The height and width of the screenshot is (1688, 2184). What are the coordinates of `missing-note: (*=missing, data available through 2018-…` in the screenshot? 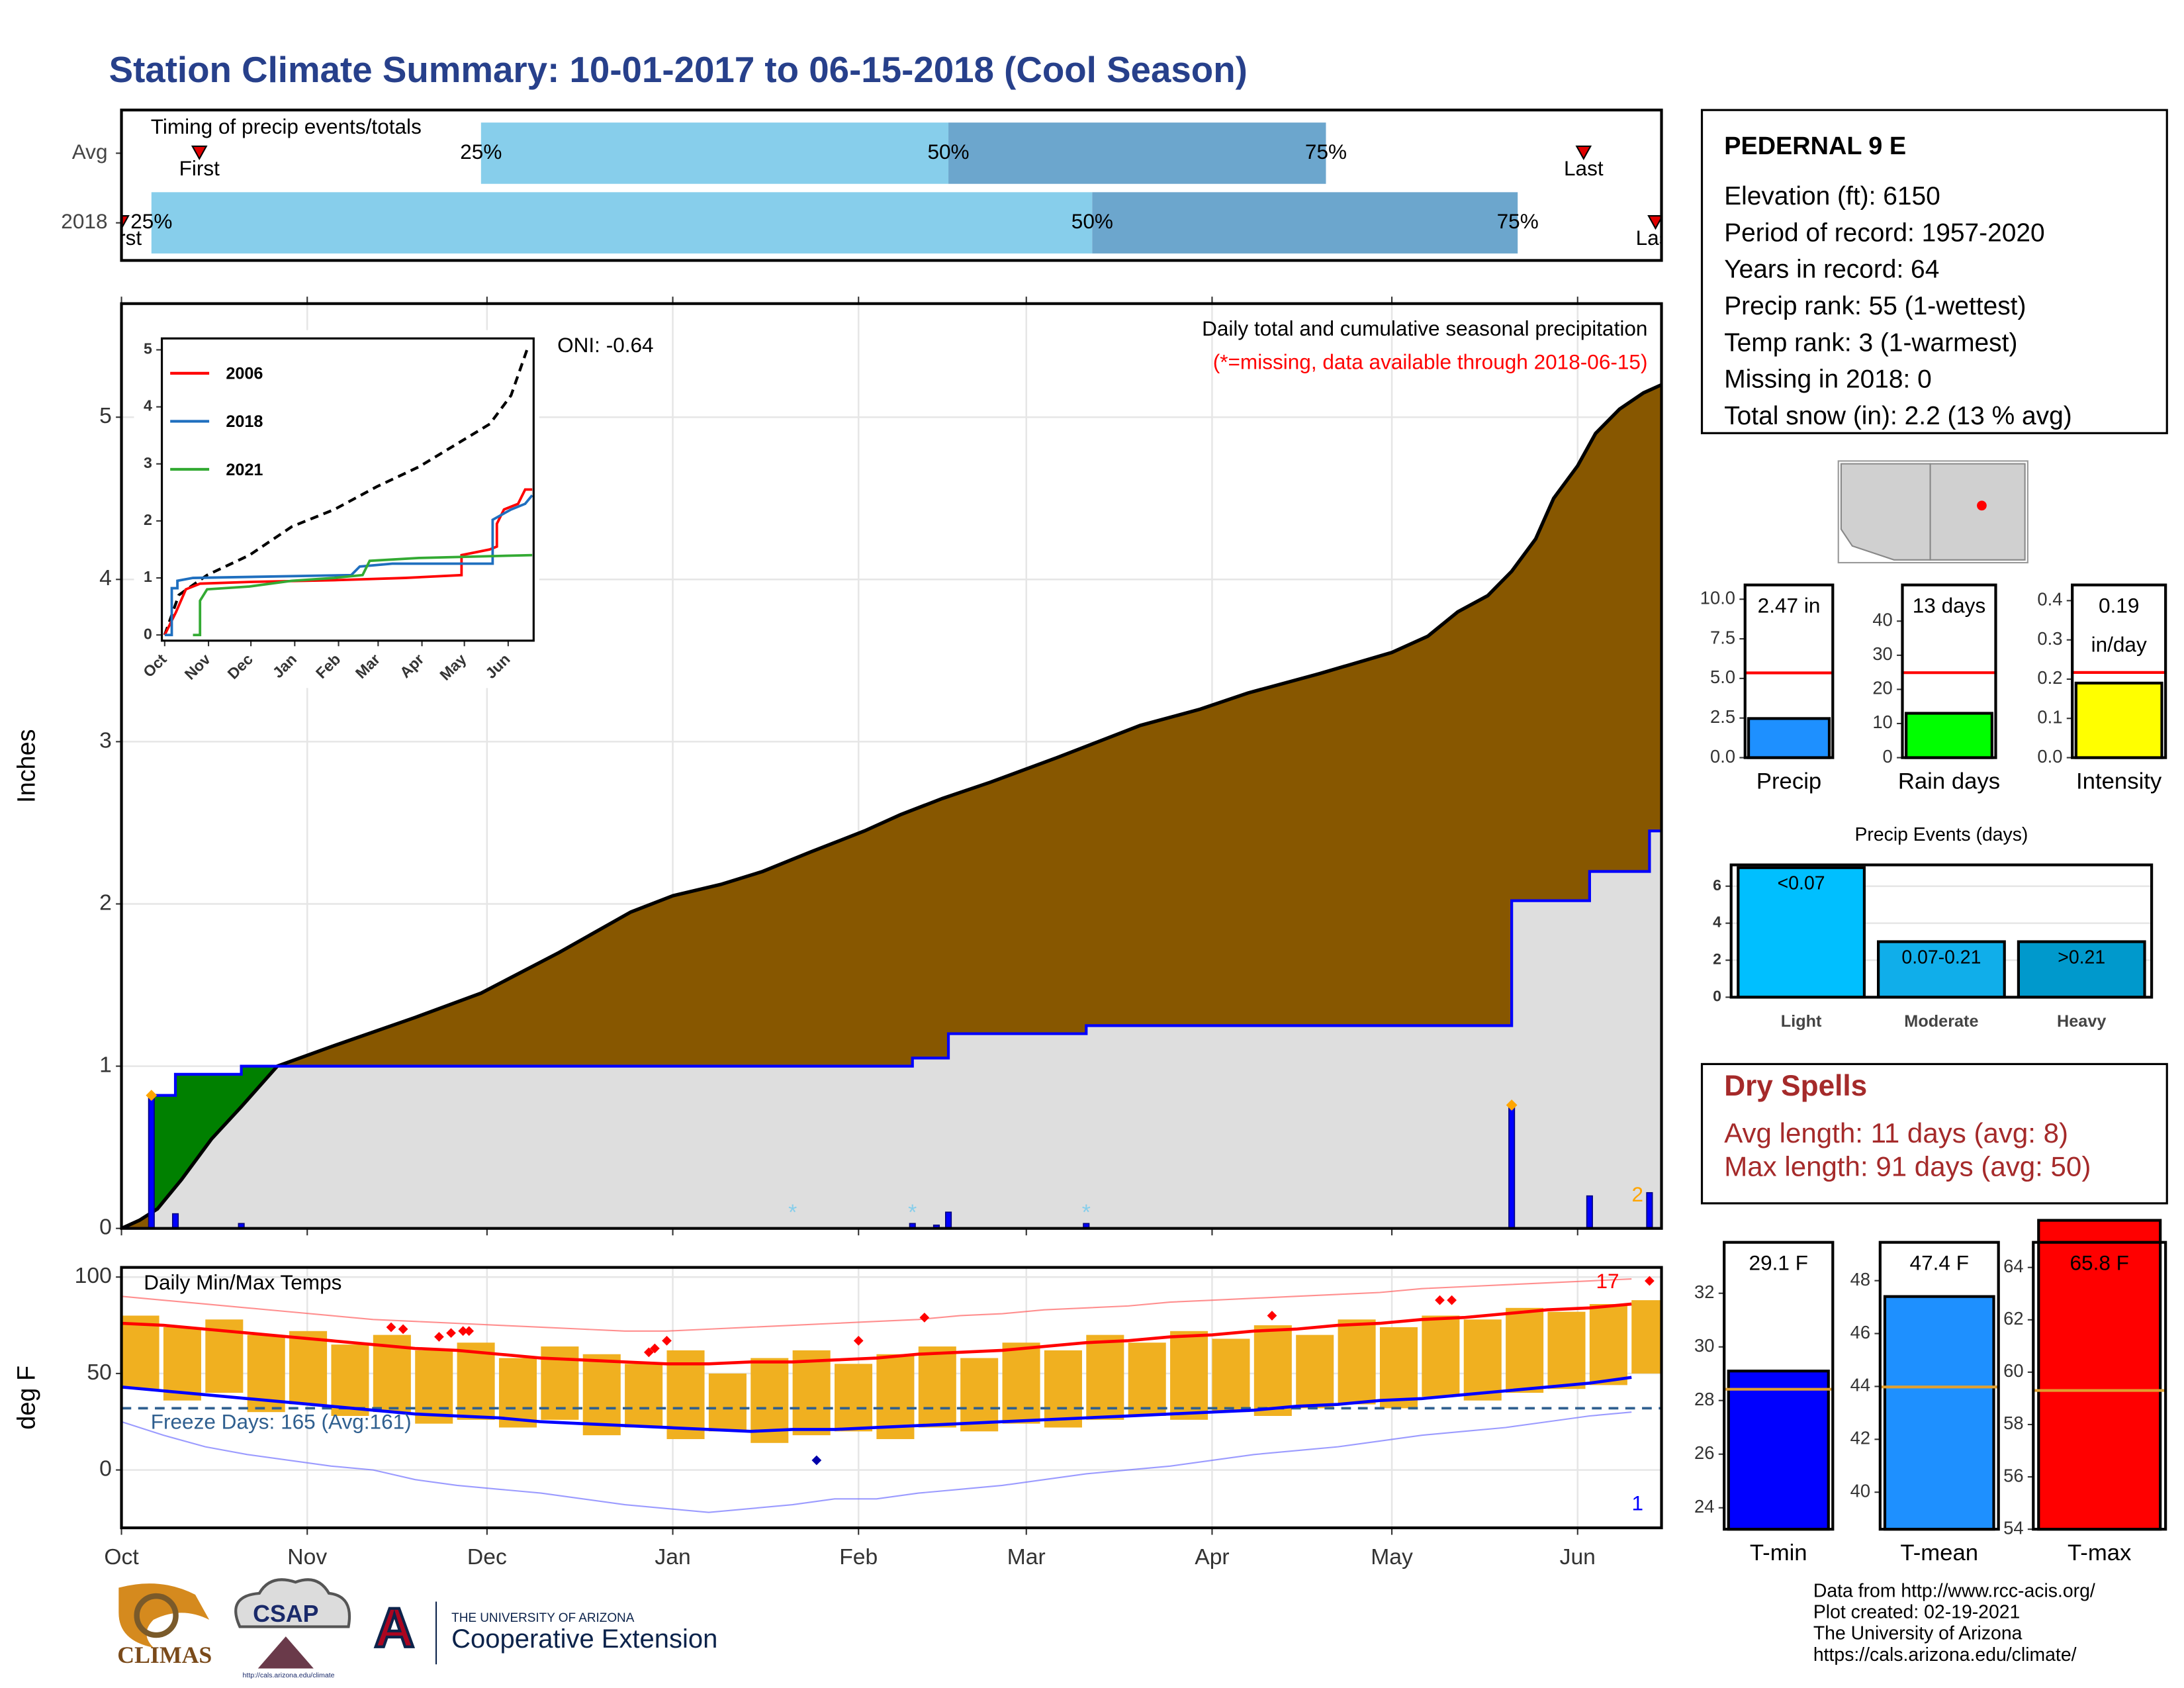 It's located at (1430, 361).